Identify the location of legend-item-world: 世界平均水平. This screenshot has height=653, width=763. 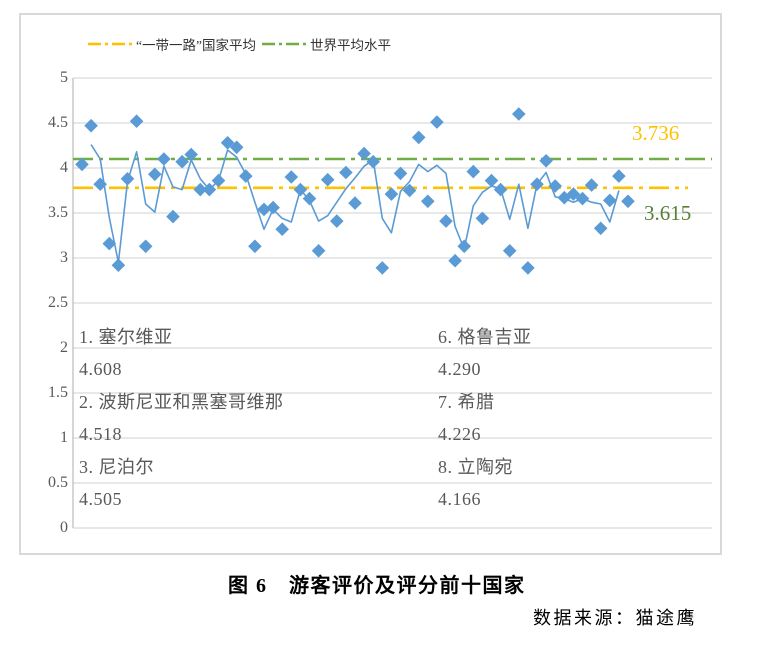
(326, 44).